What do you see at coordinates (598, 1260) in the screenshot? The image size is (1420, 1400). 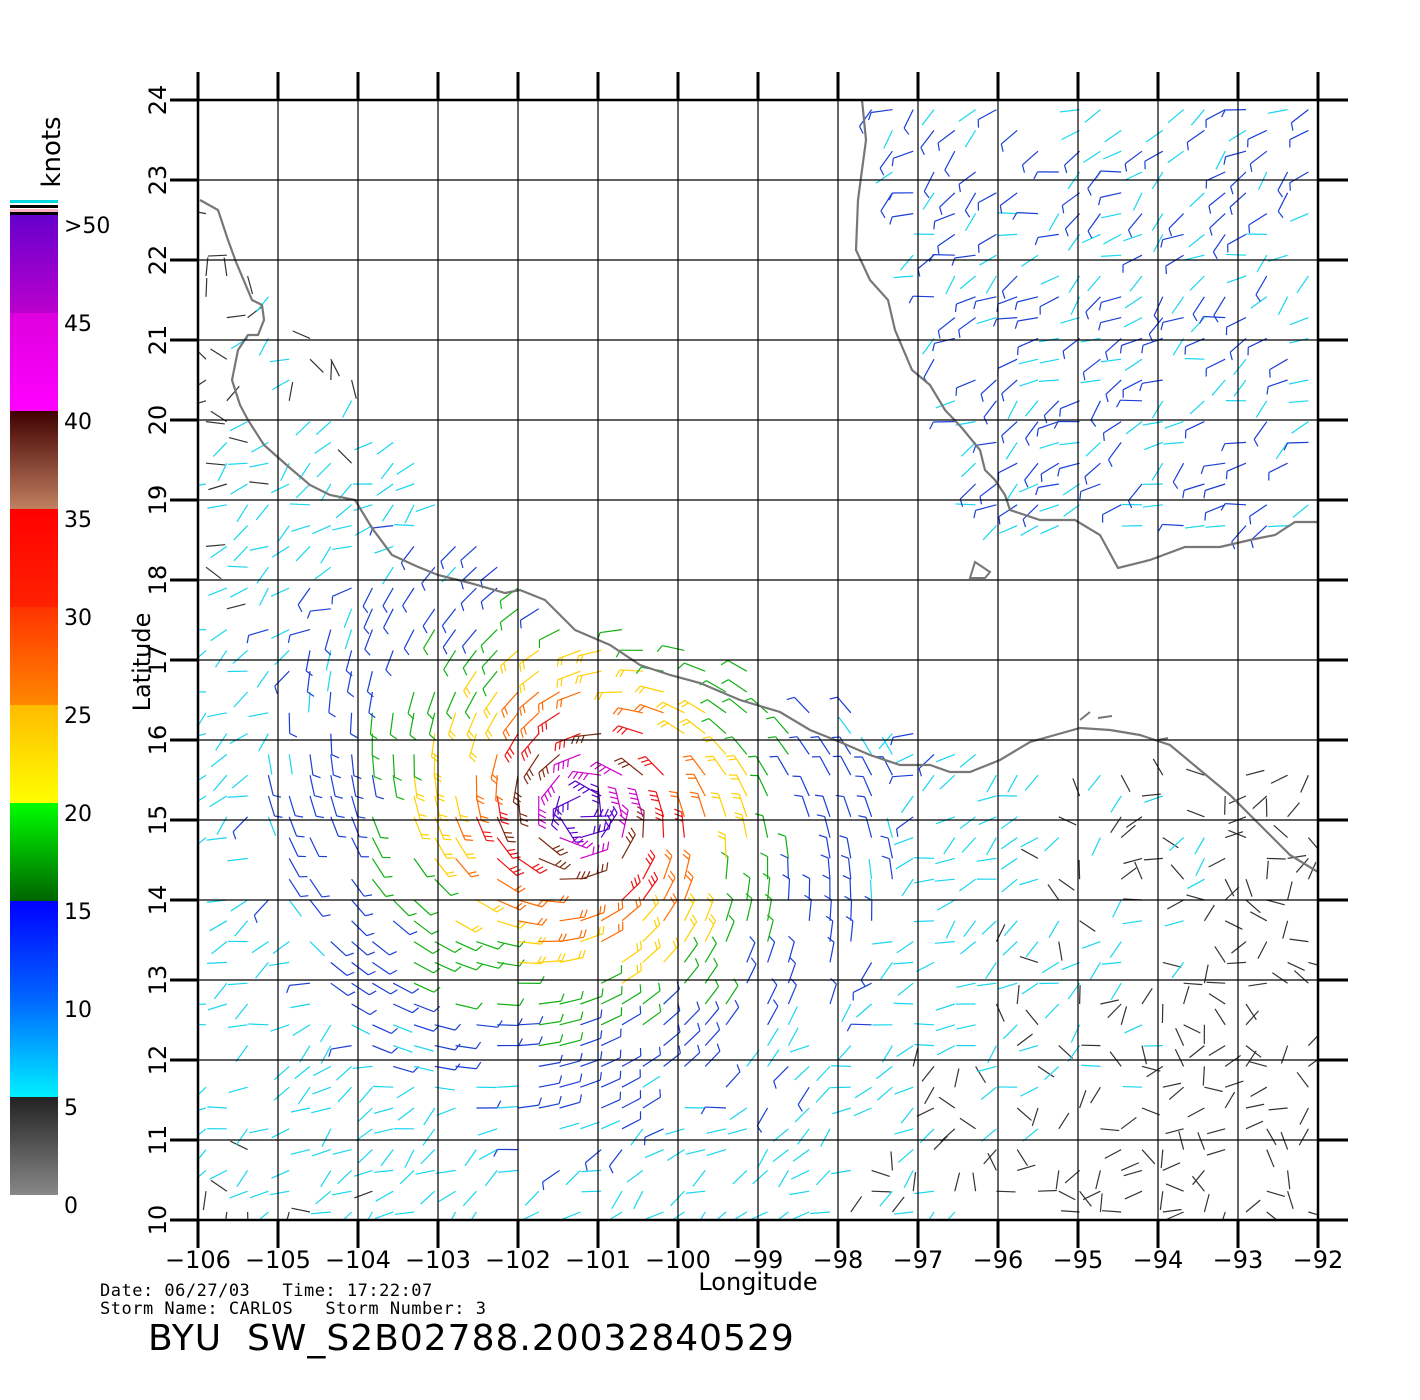 I see `x-tick-label: −101` at bounding box center [598, 1260].